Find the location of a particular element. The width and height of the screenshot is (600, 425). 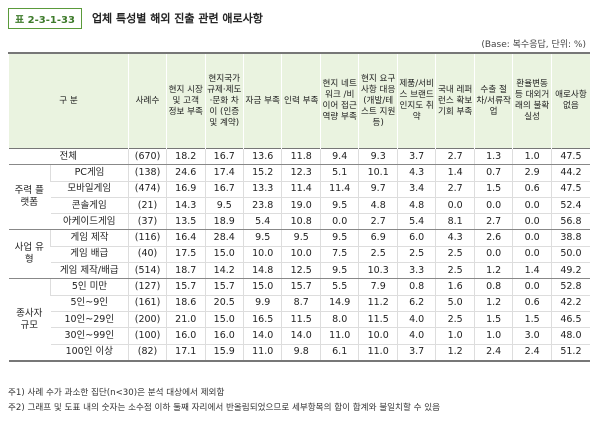

cell: 1.6 is located at coordinates (455, 287).